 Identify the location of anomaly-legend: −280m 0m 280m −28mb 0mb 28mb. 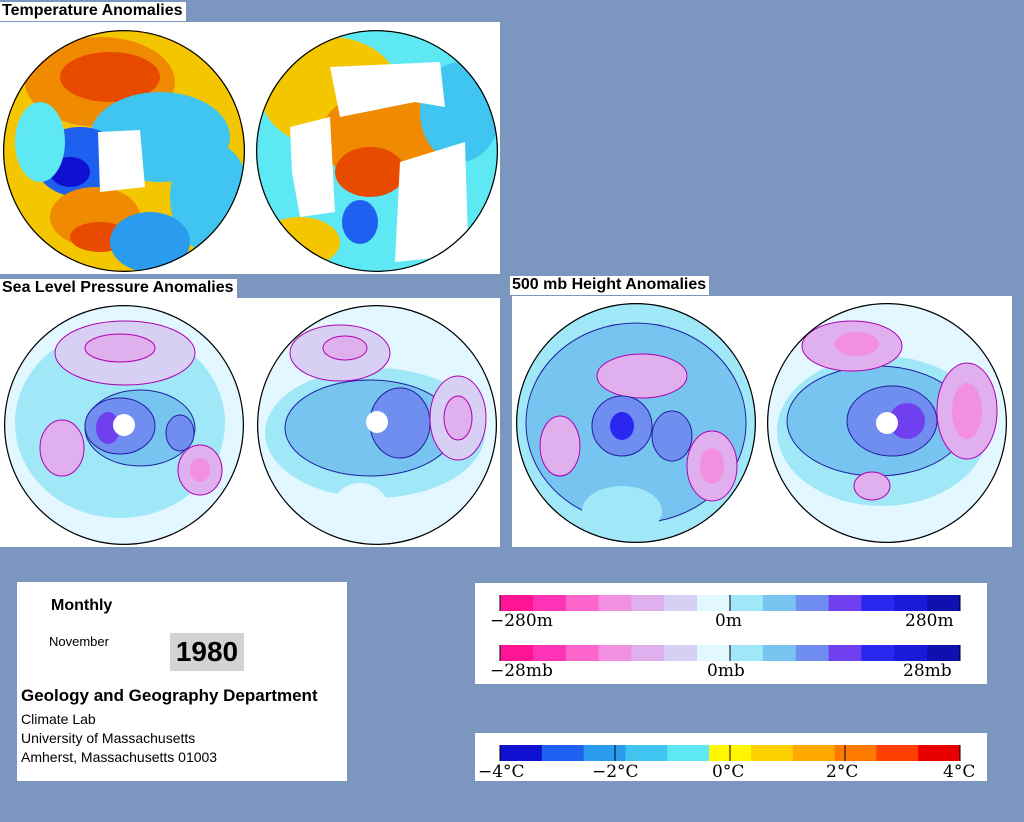
(731, 633).